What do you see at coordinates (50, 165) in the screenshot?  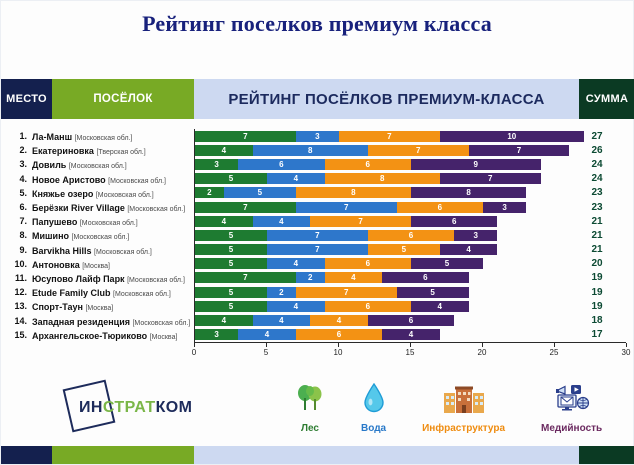 I see `village-name: Довиль` at bounding box center [50, 165].